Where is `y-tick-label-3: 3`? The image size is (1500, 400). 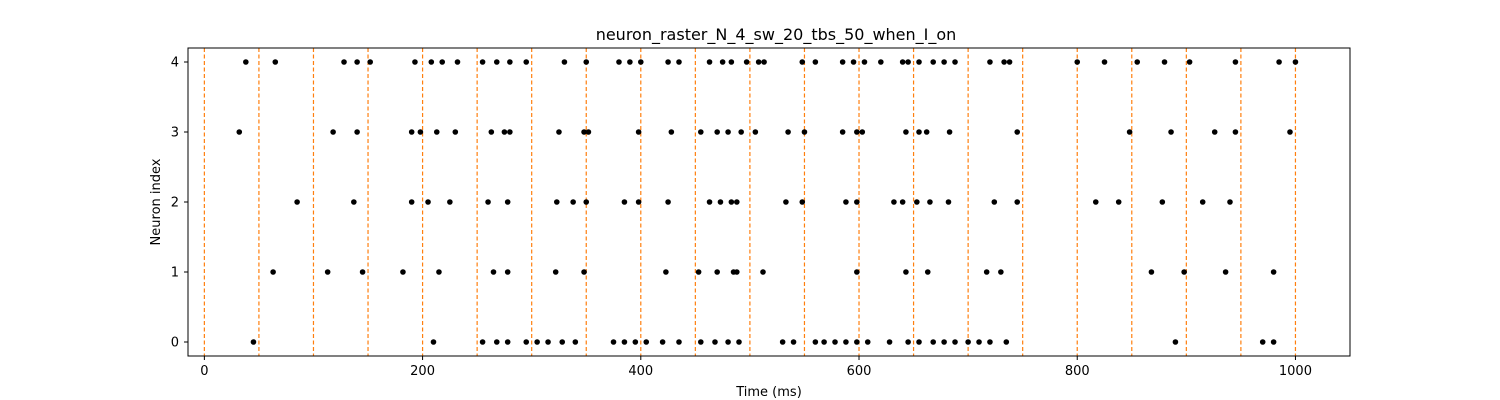
y-tick-label-3: 3 is located at coordinates (175, 133).